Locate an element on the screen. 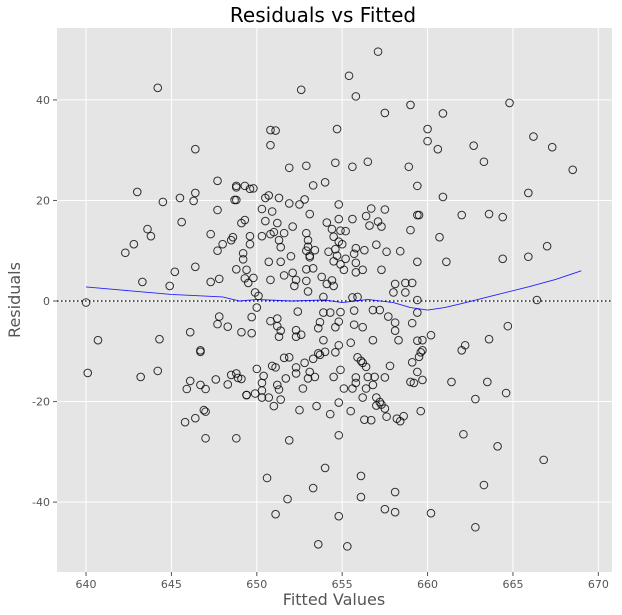  x-tick-label: 655 is located at coordinates (342, 584).